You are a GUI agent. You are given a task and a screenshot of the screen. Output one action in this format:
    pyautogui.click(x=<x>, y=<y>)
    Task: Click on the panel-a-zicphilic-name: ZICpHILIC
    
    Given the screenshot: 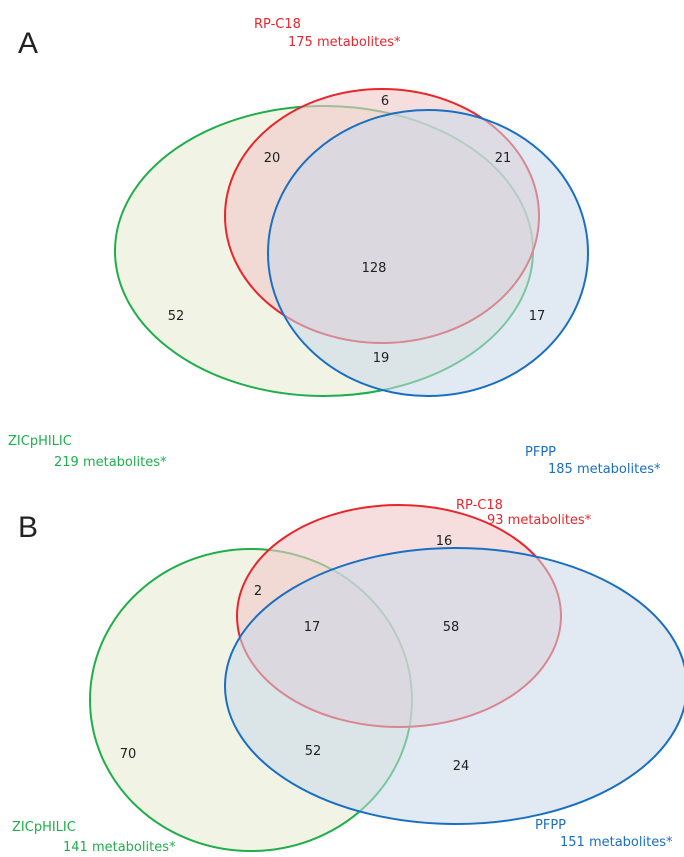 What is the action you would take?
    pyautogui.click(x=40, y=441)
    